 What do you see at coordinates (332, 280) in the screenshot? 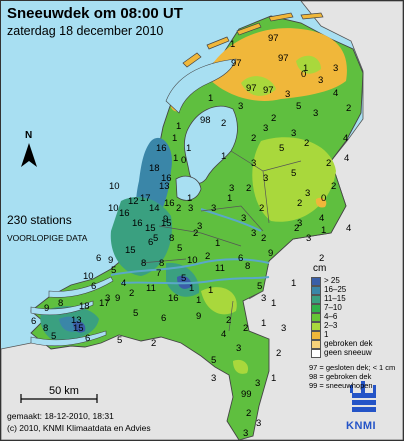
I see `legend-label: > 25` at bounding box center [332, 280].